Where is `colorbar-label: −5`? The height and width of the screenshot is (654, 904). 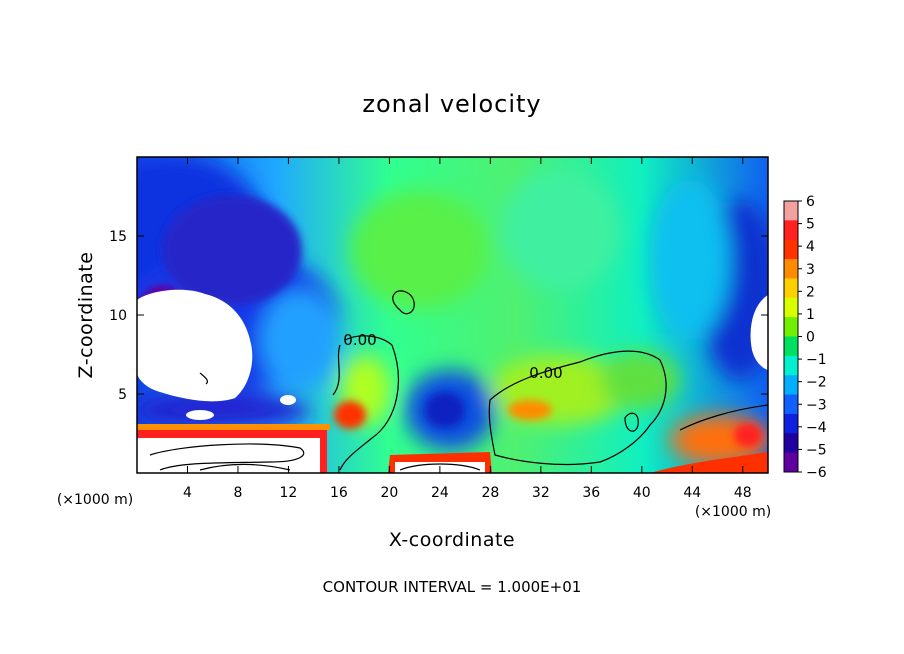
colorbar-label: −5 is located at coordinates (816, 450).